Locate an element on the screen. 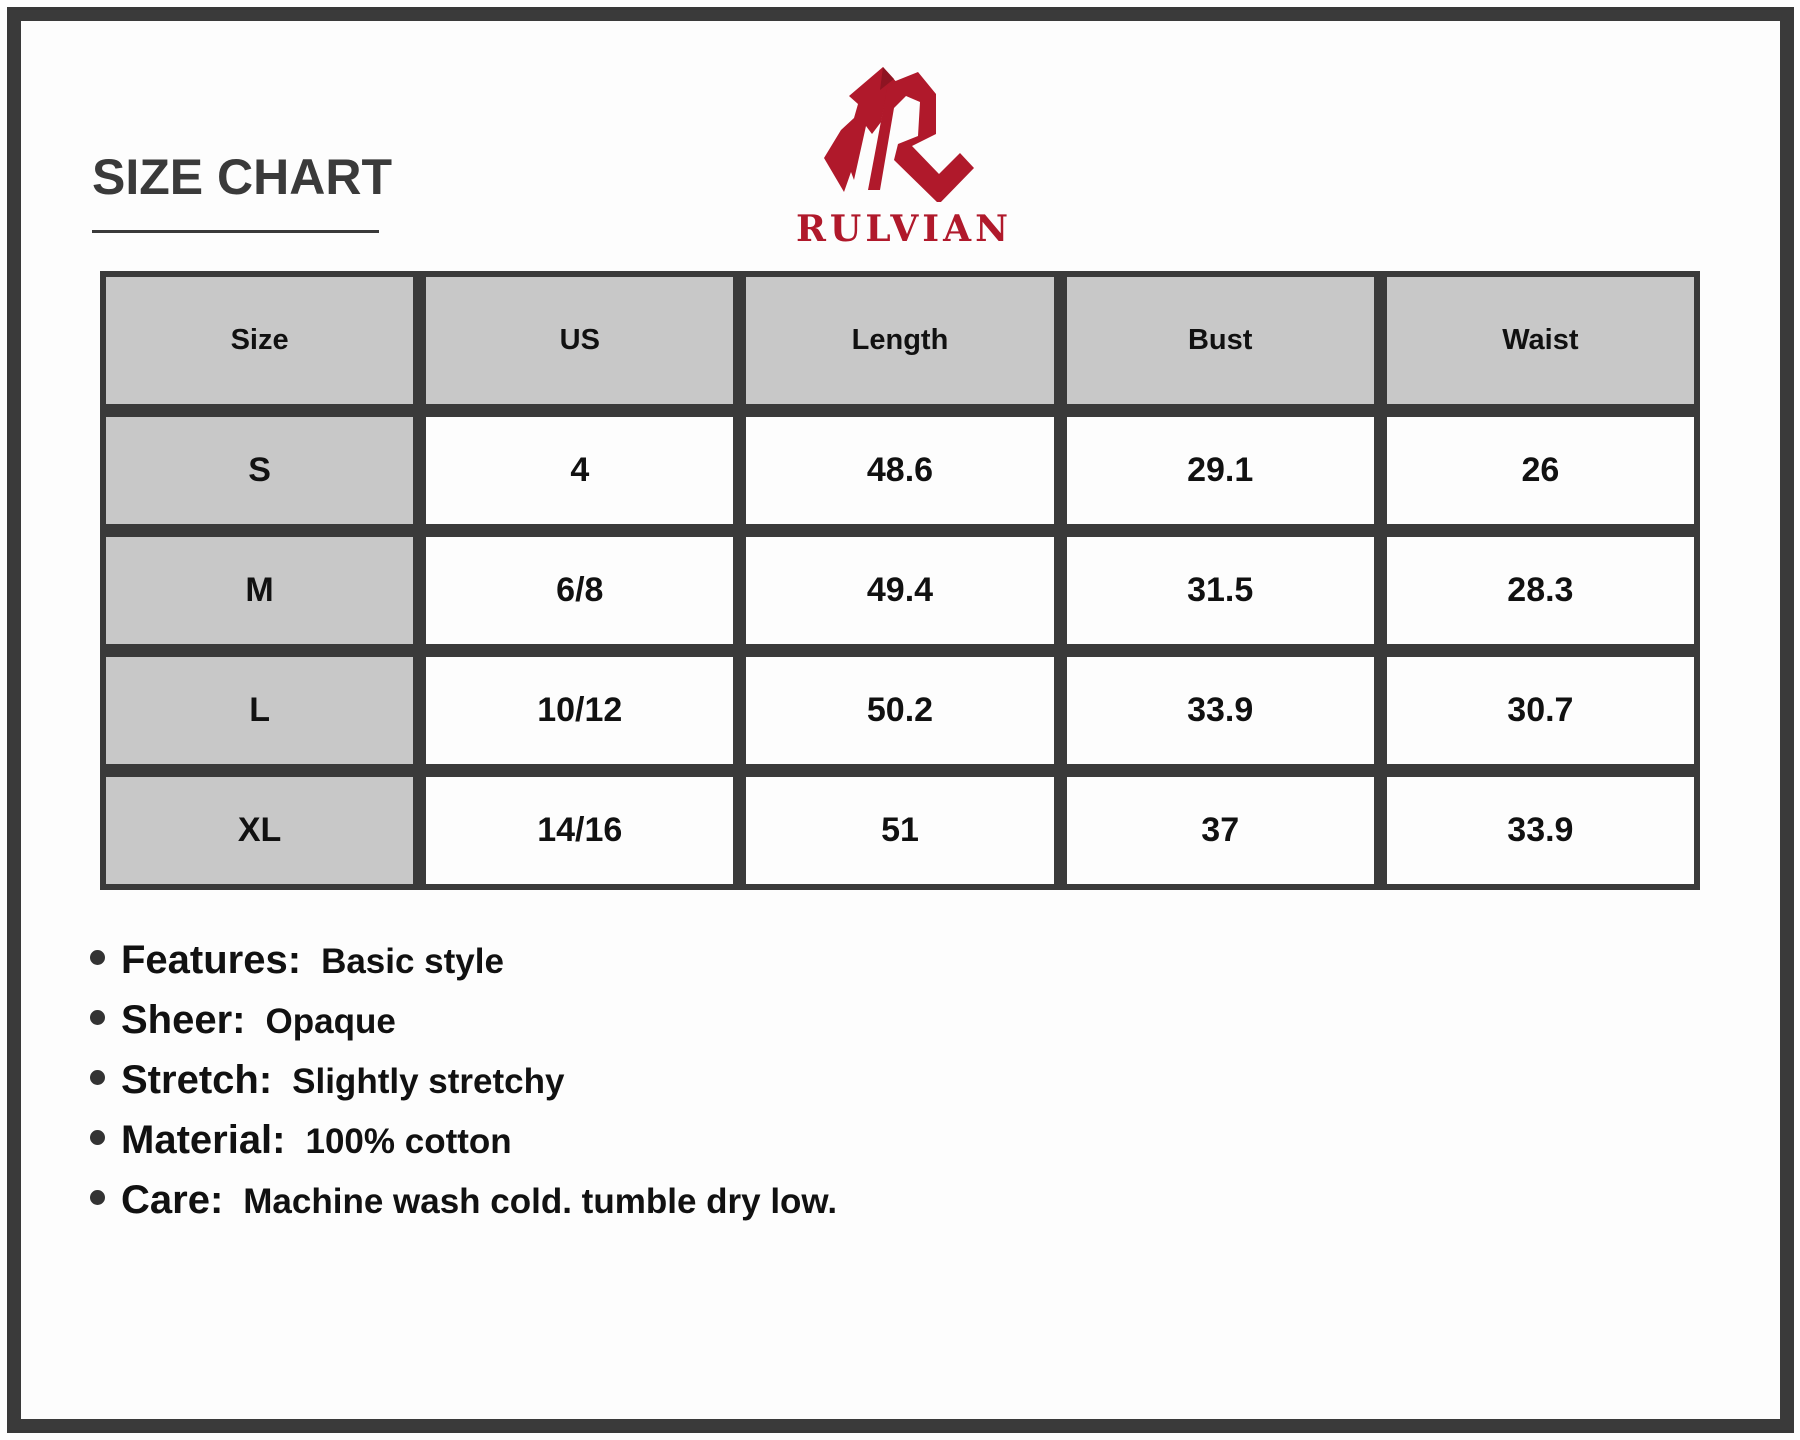 The width and height of the screenshot is (1800, 1440). cell-waist: 33.9 is located at coordinates (1540, 830).